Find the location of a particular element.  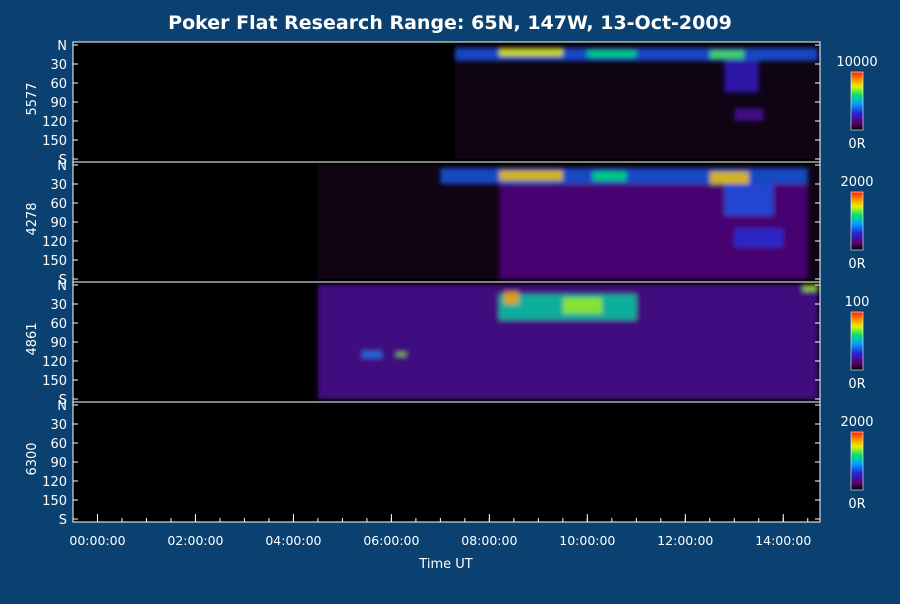

x-tick-label: 10:00:00 is located at coordinates (587, 540).